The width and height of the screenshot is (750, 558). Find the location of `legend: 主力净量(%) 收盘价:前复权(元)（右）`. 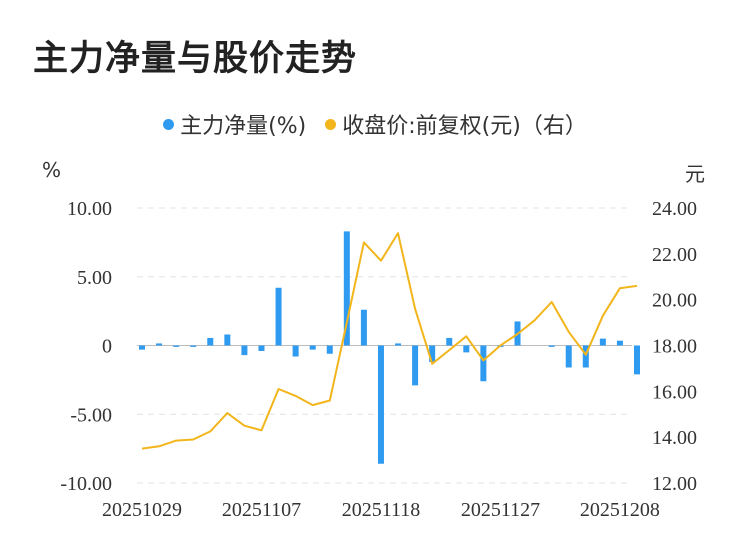

legend: 主力净量(%) 收盘价:前复权(元)（右） is located at coordinates (375, 124).